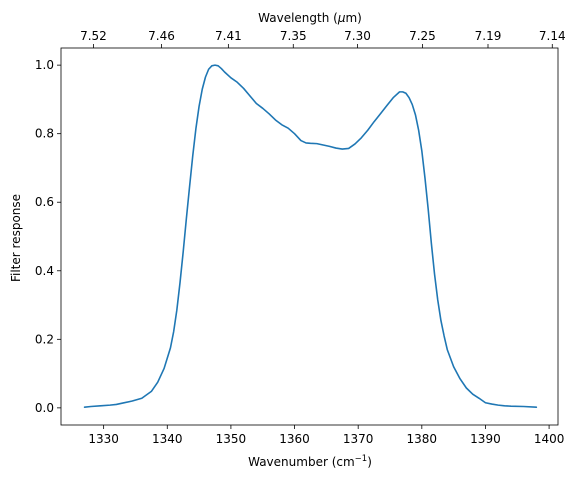  Describe the element at coordinates (488, 36) in the screenshot. I see `top-tick-label: 7.19` at that location.